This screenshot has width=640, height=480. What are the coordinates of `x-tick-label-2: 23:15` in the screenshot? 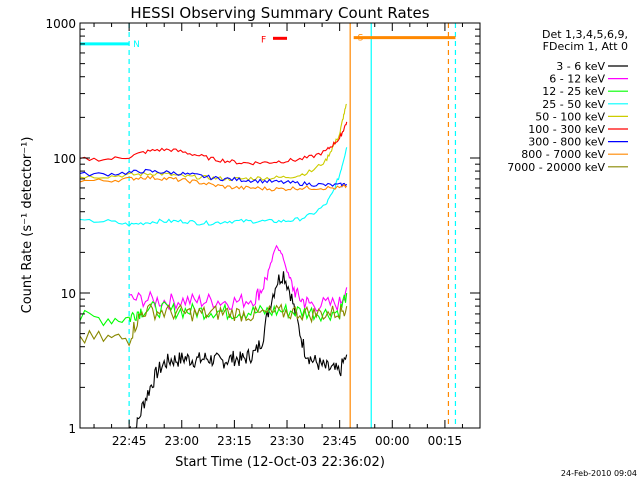 It's located at (234, 441).